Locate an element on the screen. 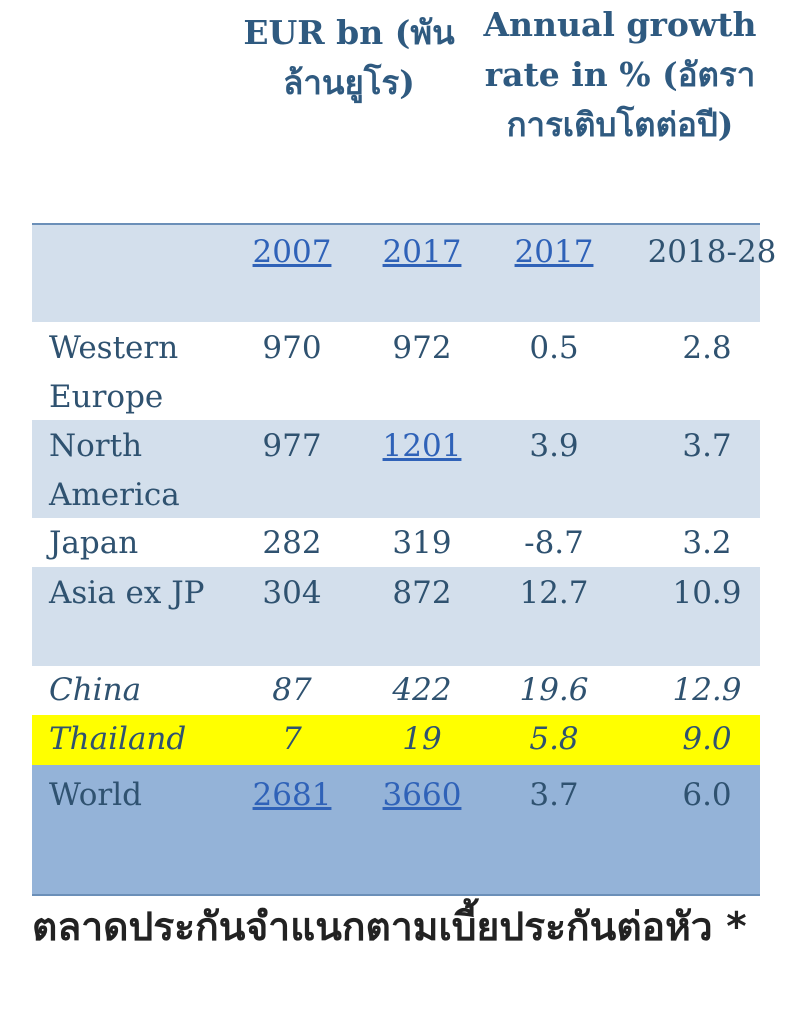 This screenshot has width=791, height=1024. growth-2017: 12.7 is located at coordinates (554, 593).